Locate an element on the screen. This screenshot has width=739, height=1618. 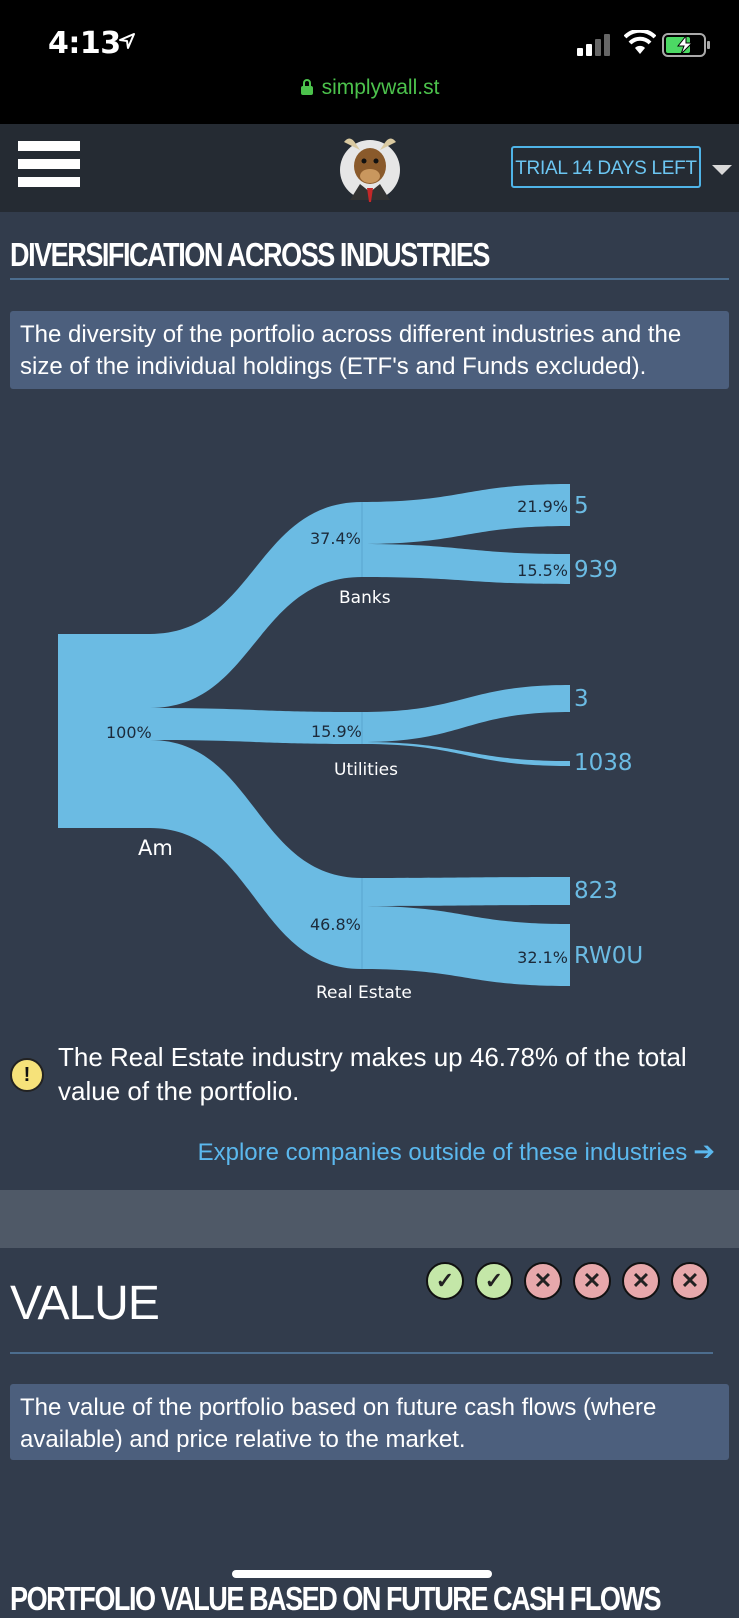
sankey-root-label: Am is located at coordinates (155, 848).